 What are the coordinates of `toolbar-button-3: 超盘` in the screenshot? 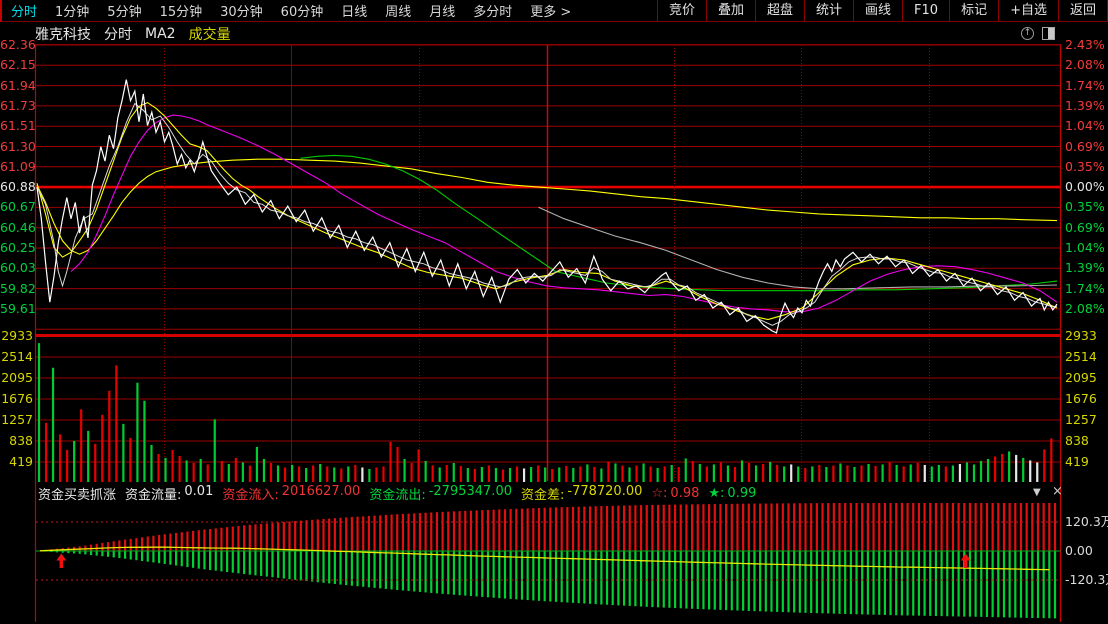 It's located at (779, 11).